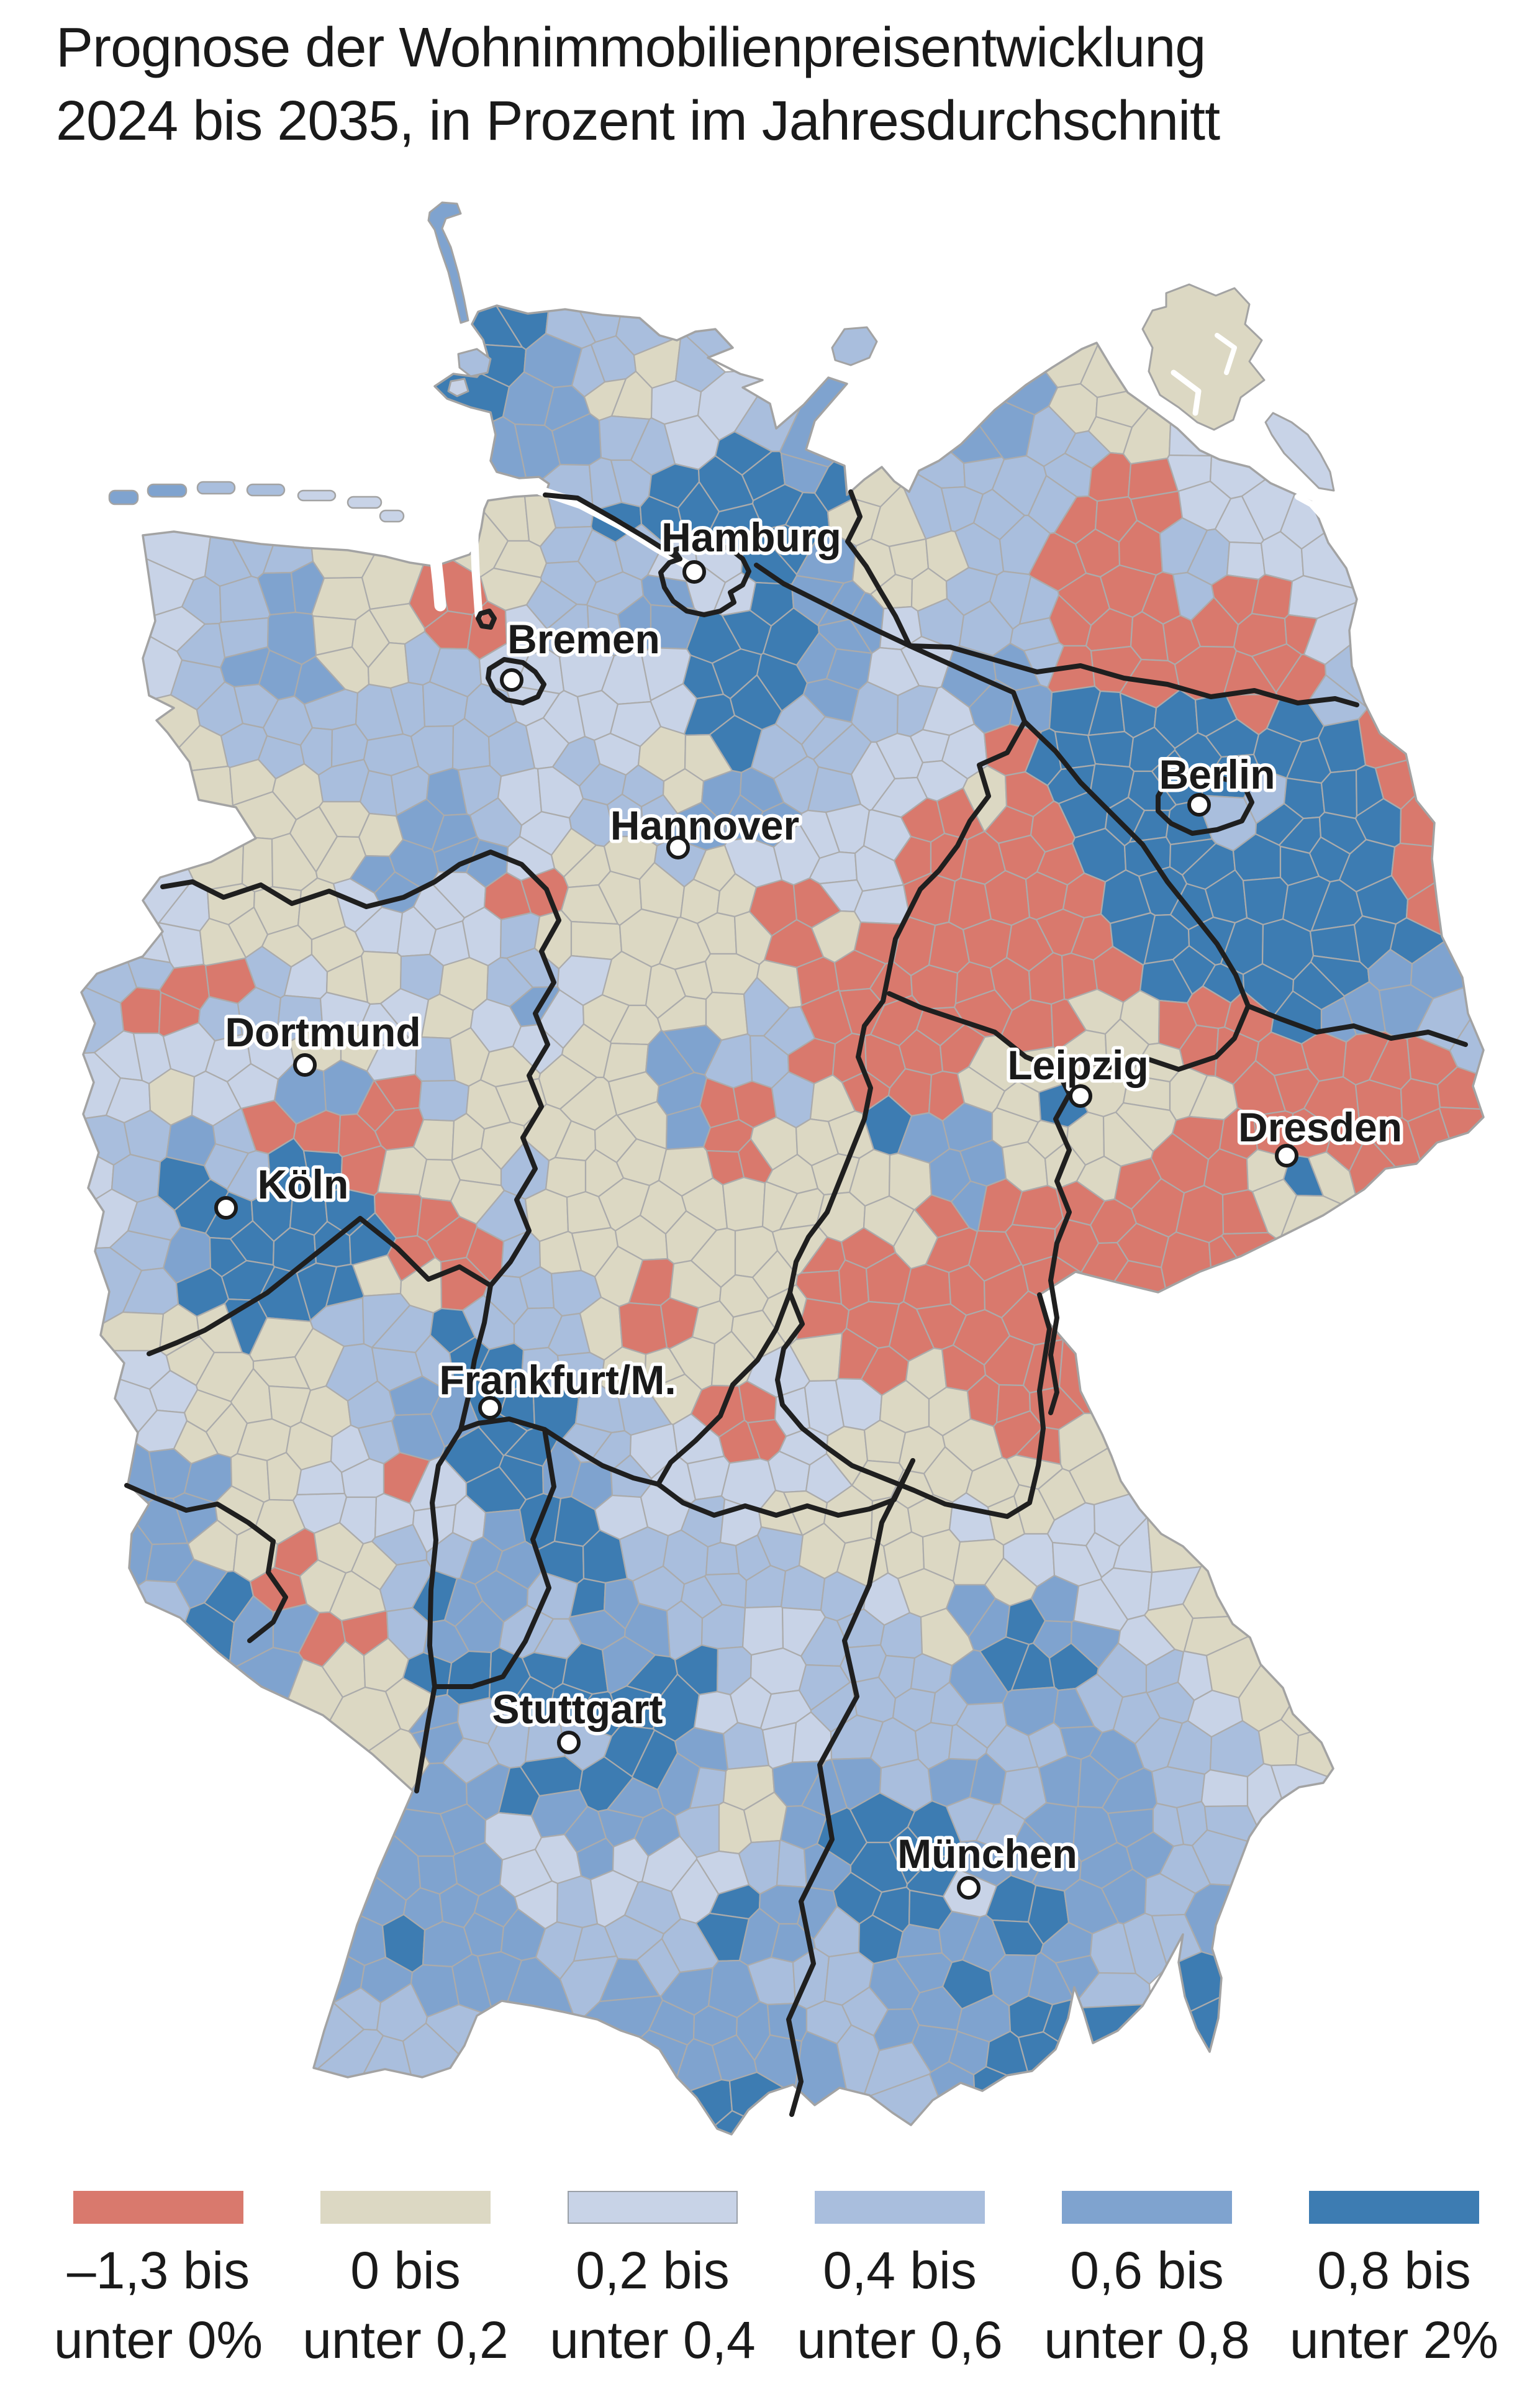 The image size is (1540, 2402). I want to click on svg-text: Köln, so click(304, 1184).